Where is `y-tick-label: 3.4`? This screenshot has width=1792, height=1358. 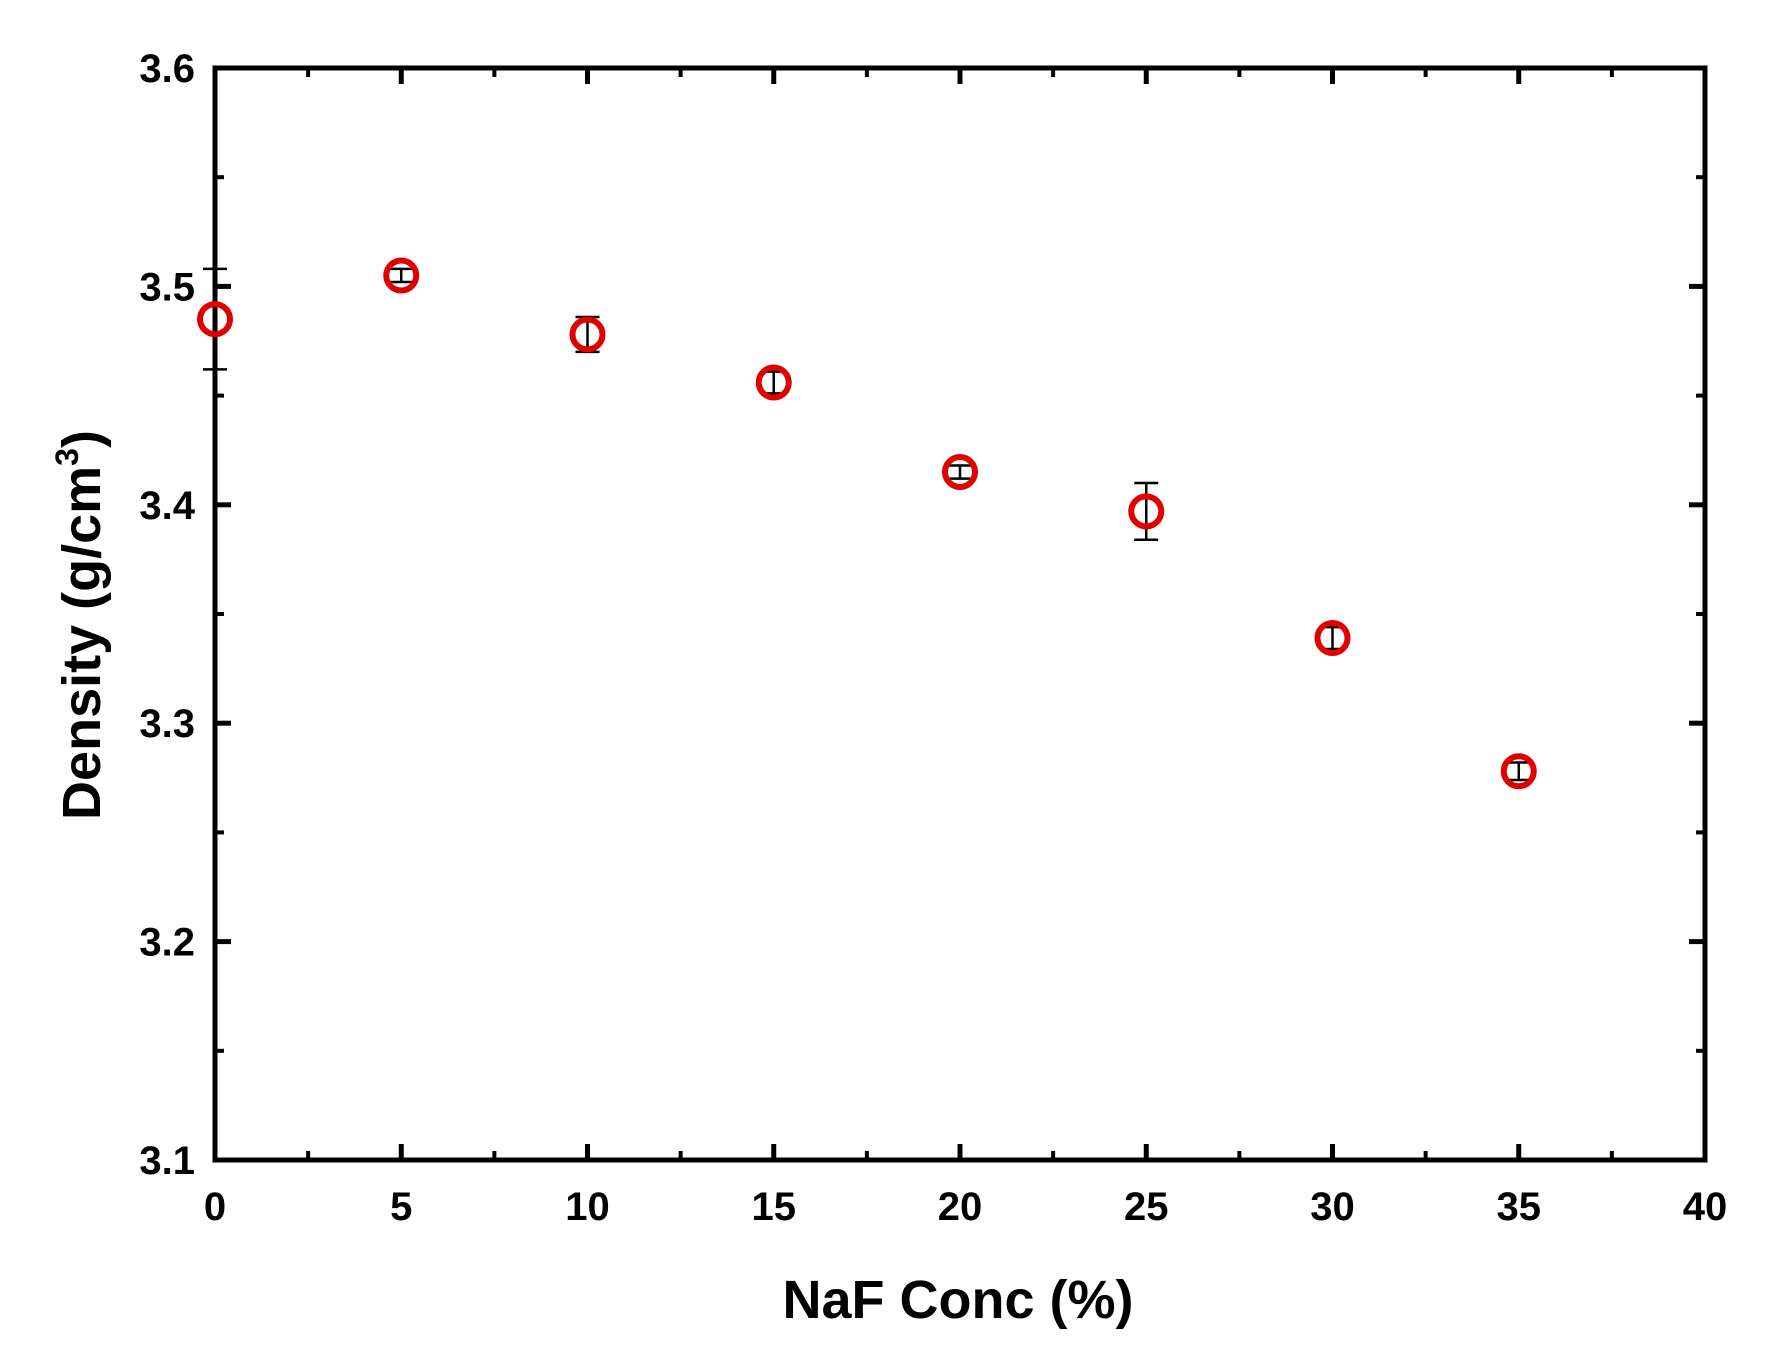 y-tick-label: 3.4 is located at coordinates (167, 506).